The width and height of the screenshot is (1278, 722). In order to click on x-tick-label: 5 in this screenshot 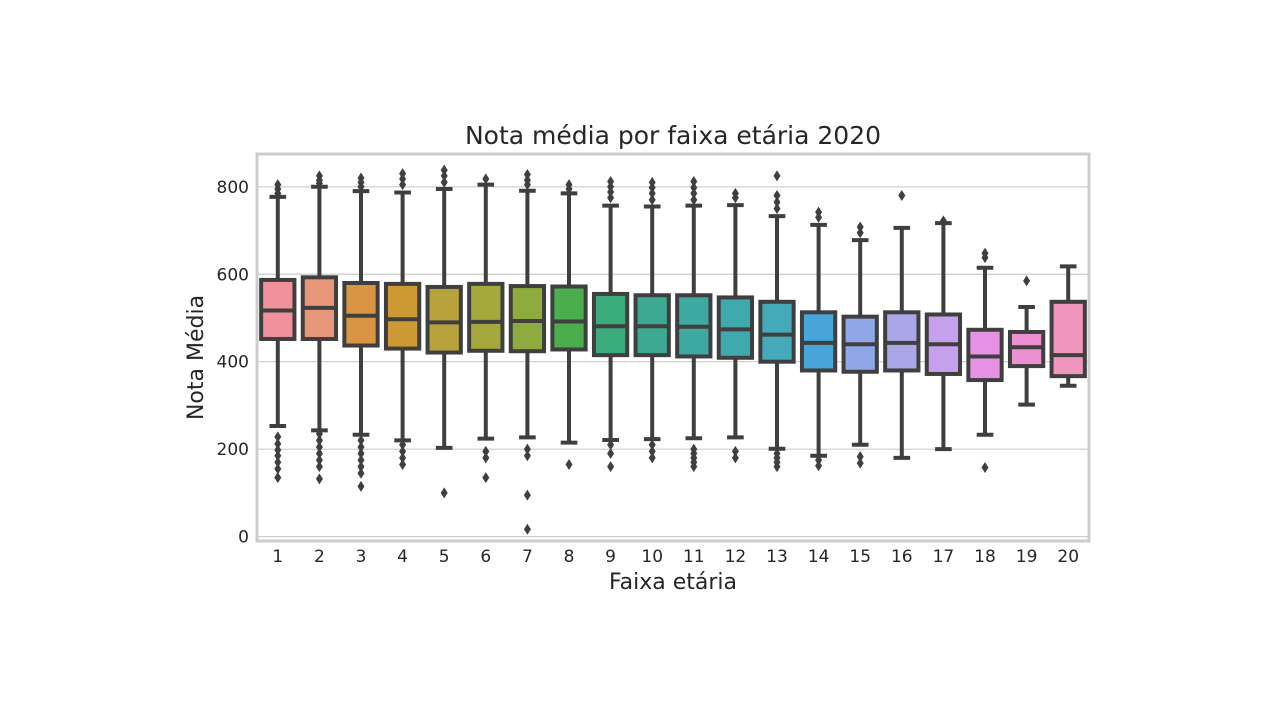, I will do `click(444, 557)`.